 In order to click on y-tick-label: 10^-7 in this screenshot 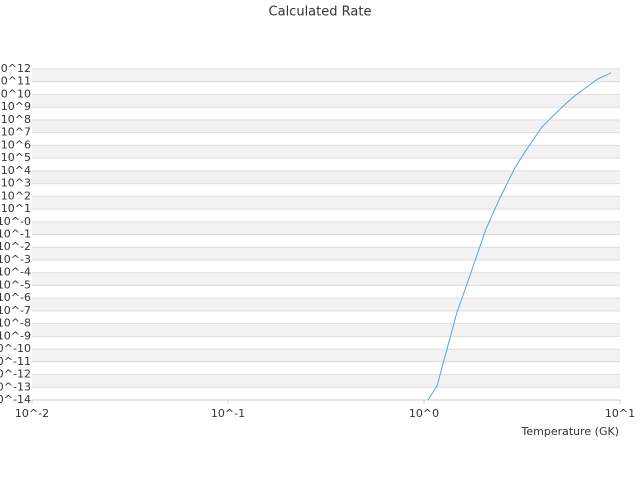, I will do `click(15, 310)`.